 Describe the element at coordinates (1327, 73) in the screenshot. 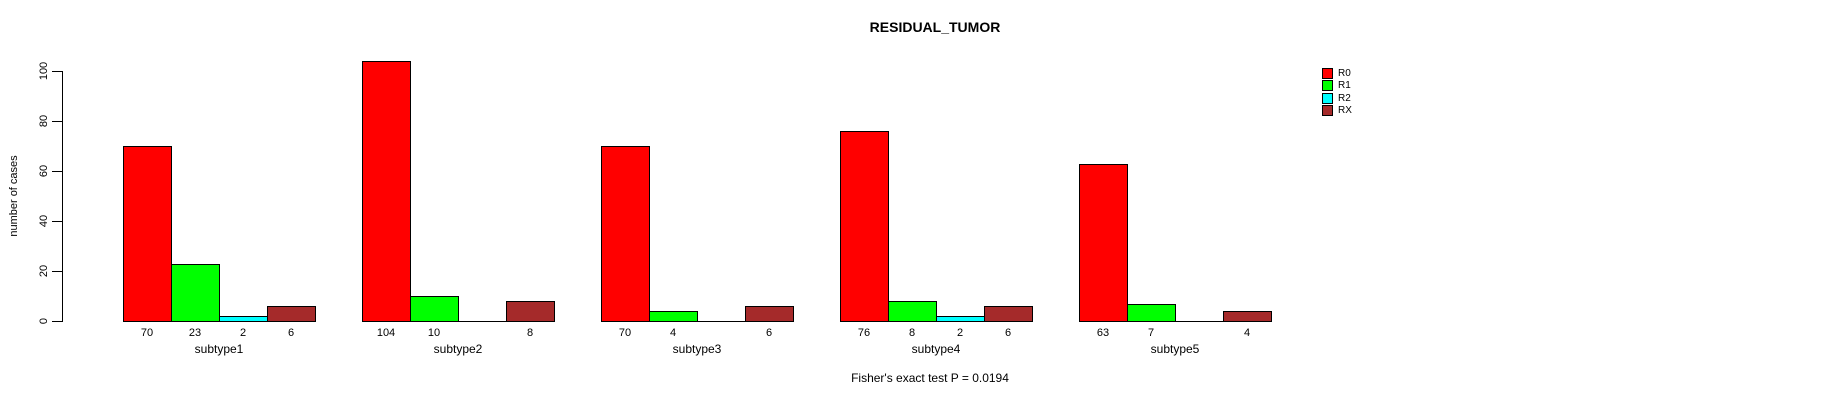

I see `legend-swatch-R0` at that location.